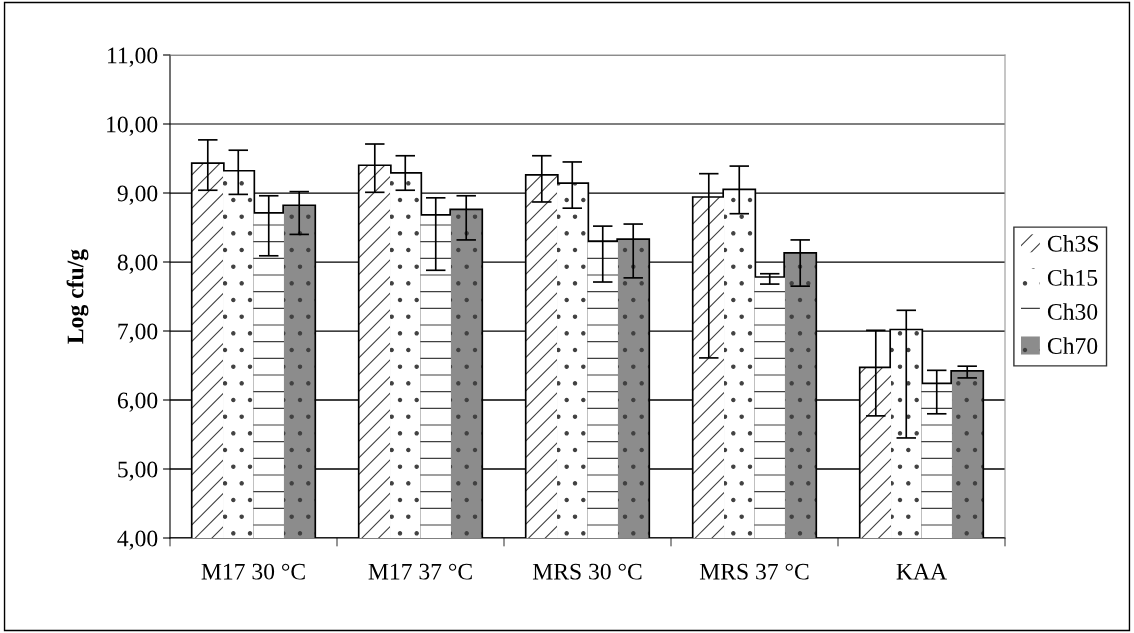 The image size is (1134, 633). What do you see at coordinates (137, 540) in the screenshot?
I see `y-tick-label: 4,00` at bounding box center [137, 540].